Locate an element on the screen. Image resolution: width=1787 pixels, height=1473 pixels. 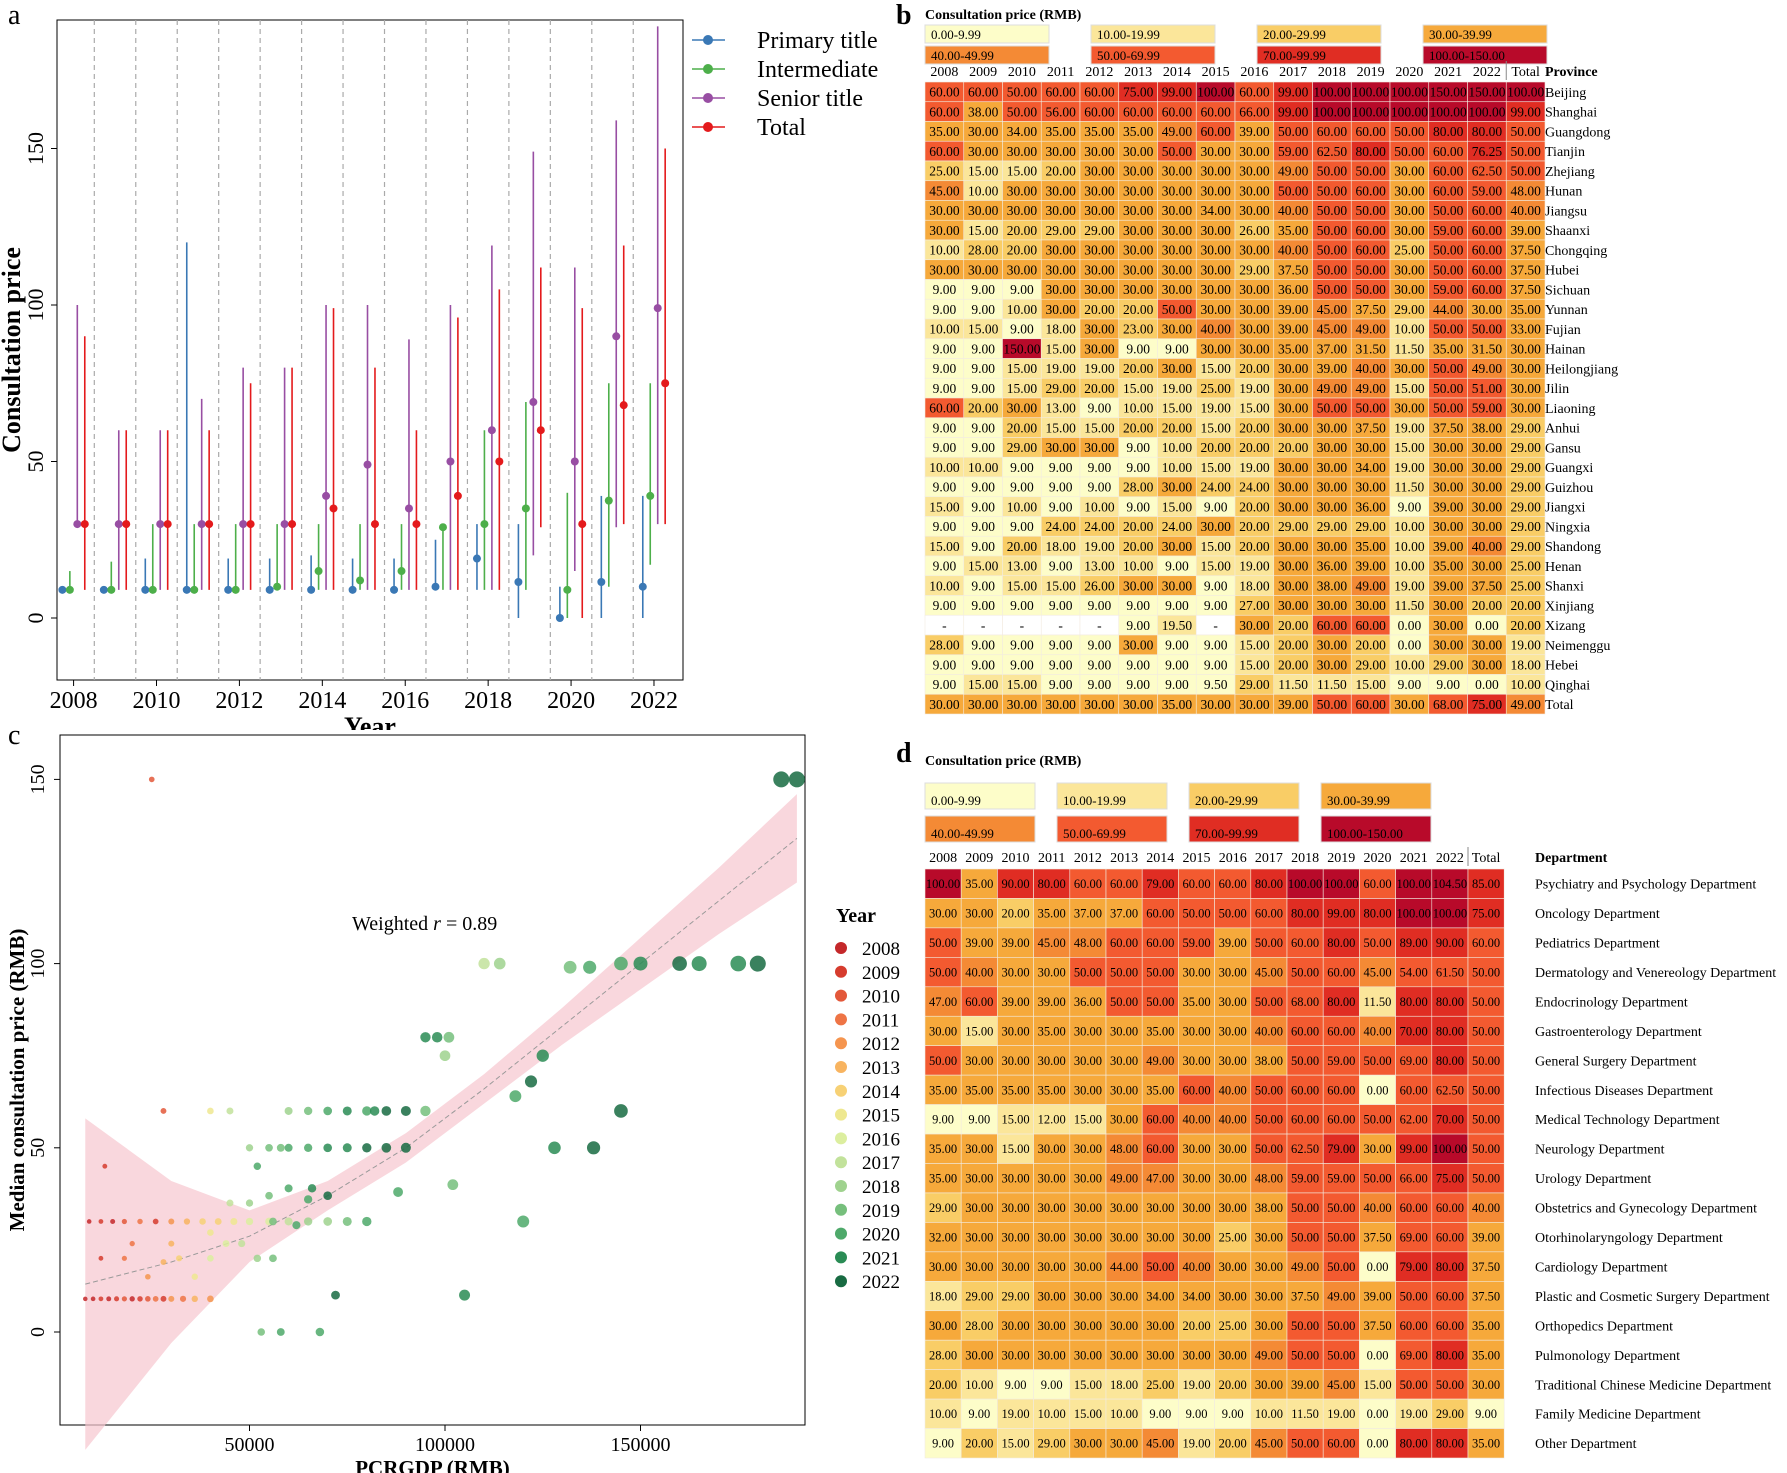
heatmap-title: Consultation price (RMB) is located at coordinates (1003, 761).